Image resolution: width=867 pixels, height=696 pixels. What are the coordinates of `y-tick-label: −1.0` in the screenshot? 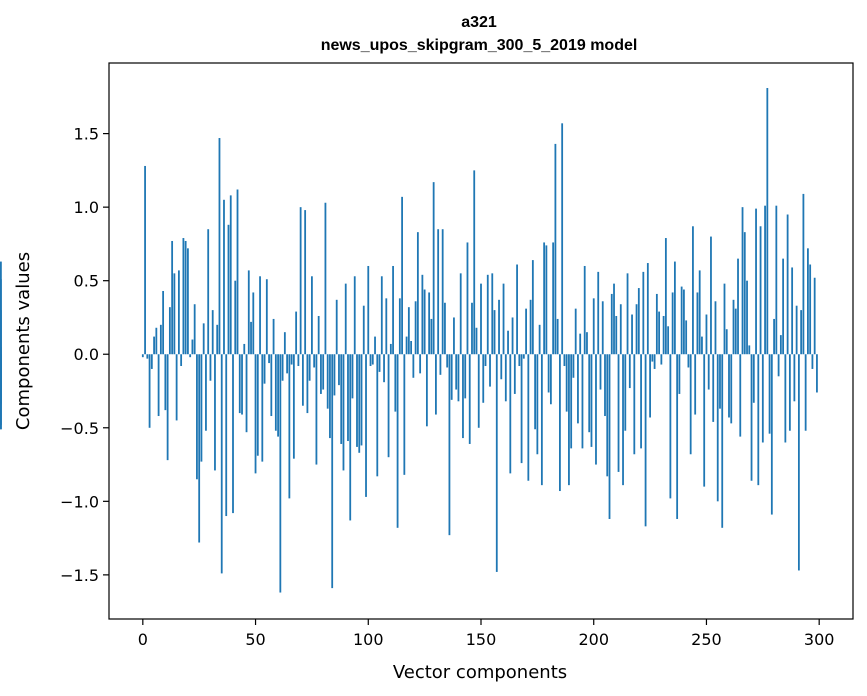 It's located at (79, 501).